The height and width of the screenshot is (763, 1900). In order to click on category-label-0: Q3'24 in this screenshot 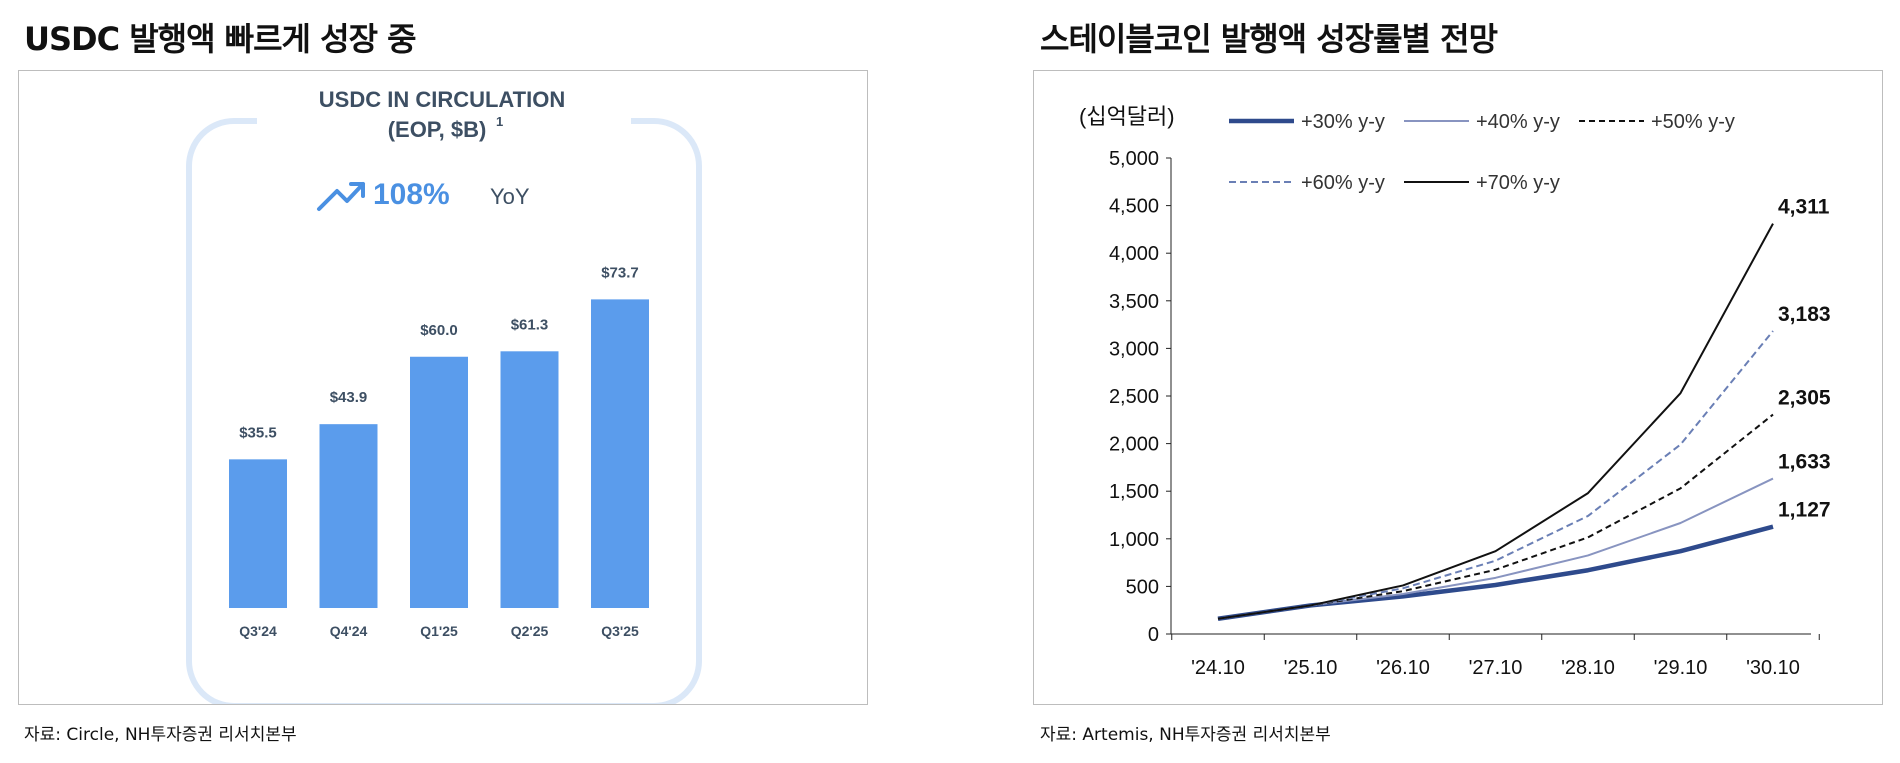, I will do `click(258, 631)`.